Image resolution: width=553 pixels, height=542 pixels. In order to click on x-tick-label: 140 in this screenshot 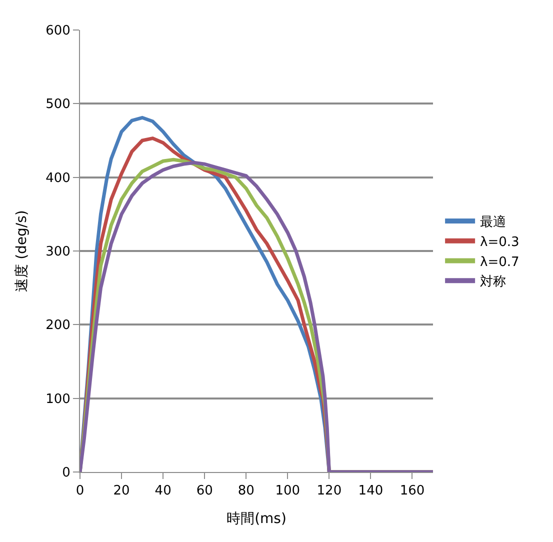, I will do `click(371, 491)`.